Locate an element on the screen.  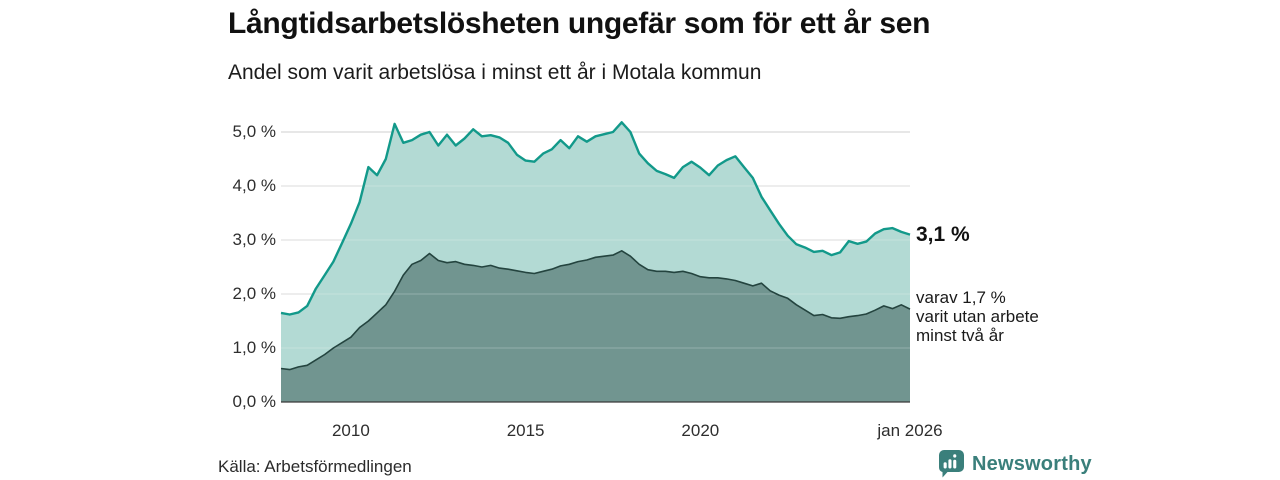
x-tick-label: 2020 is located at coordinates (700, 430).